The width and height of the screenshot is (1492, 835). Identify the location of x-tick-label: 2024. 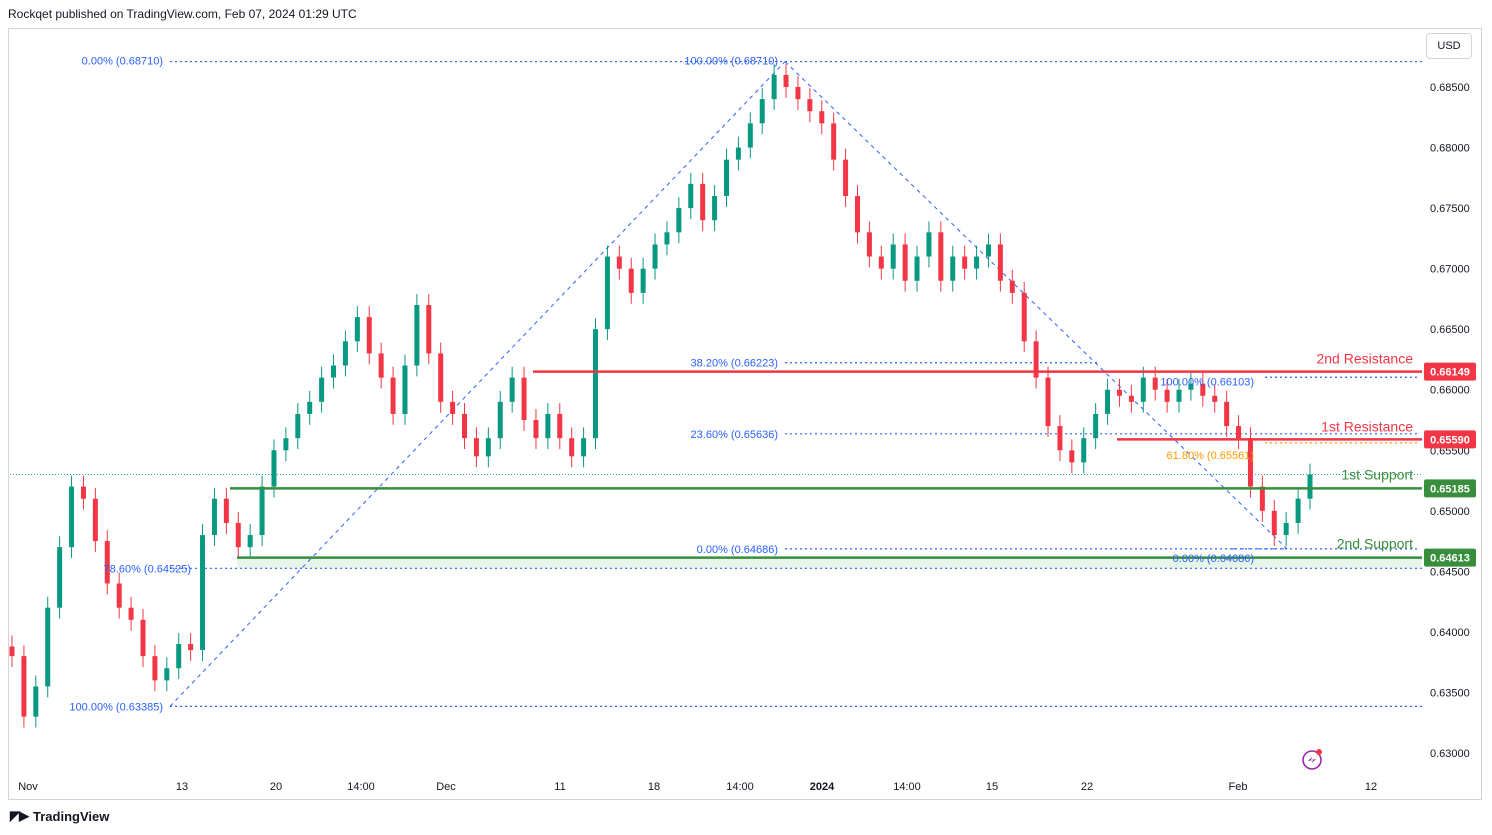
(822, 787).